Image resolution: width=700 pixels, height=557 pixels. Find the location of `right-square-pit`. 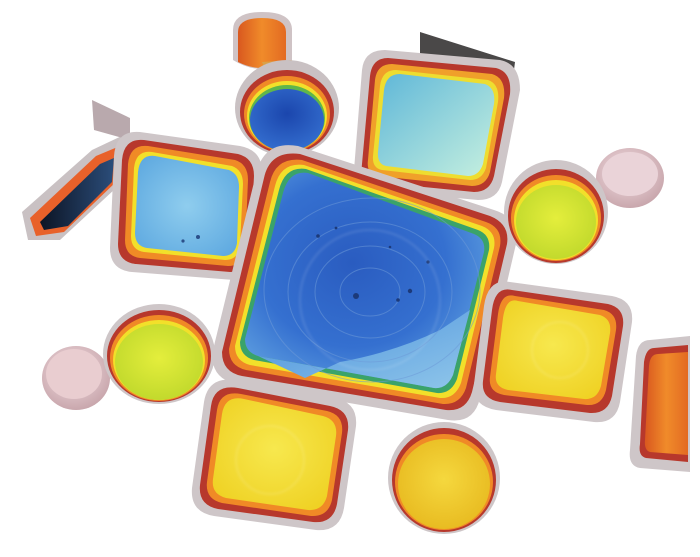

right-square-pit is located at coordinates (553, 352).